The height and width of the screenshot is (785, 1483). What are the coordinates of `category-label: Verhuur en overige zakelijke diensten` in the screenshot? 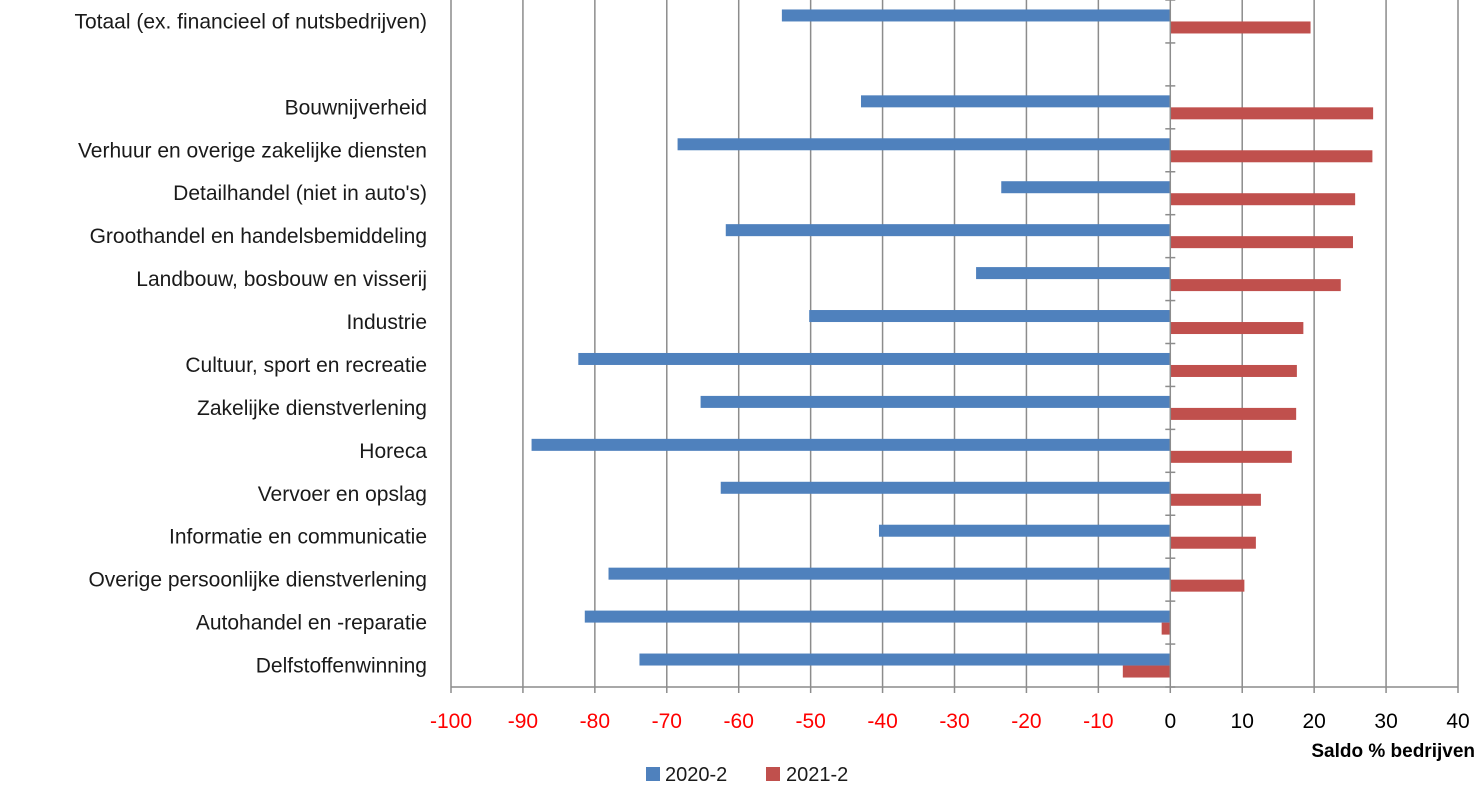 It's located at (252, 150).